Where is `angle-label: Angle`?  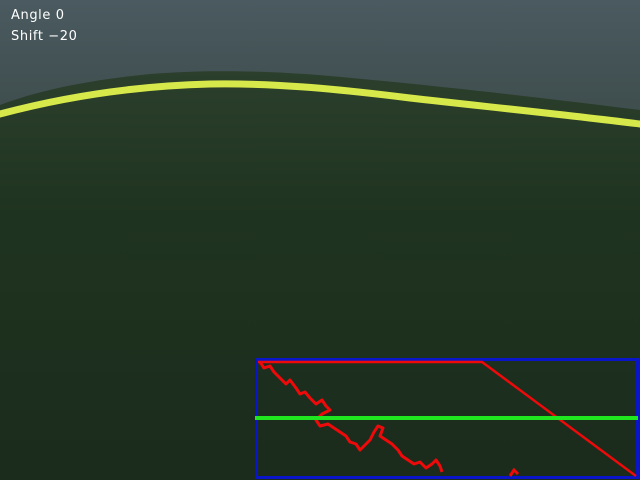
angle-label: Angle is located at coordinates (31, 15).